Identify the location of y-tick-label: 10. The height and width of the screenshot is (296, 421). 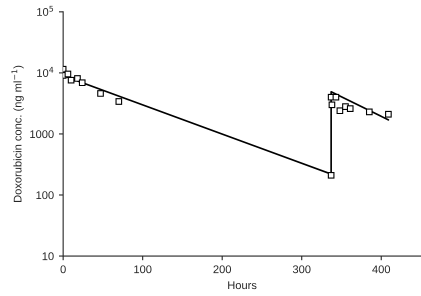
(48, 256).